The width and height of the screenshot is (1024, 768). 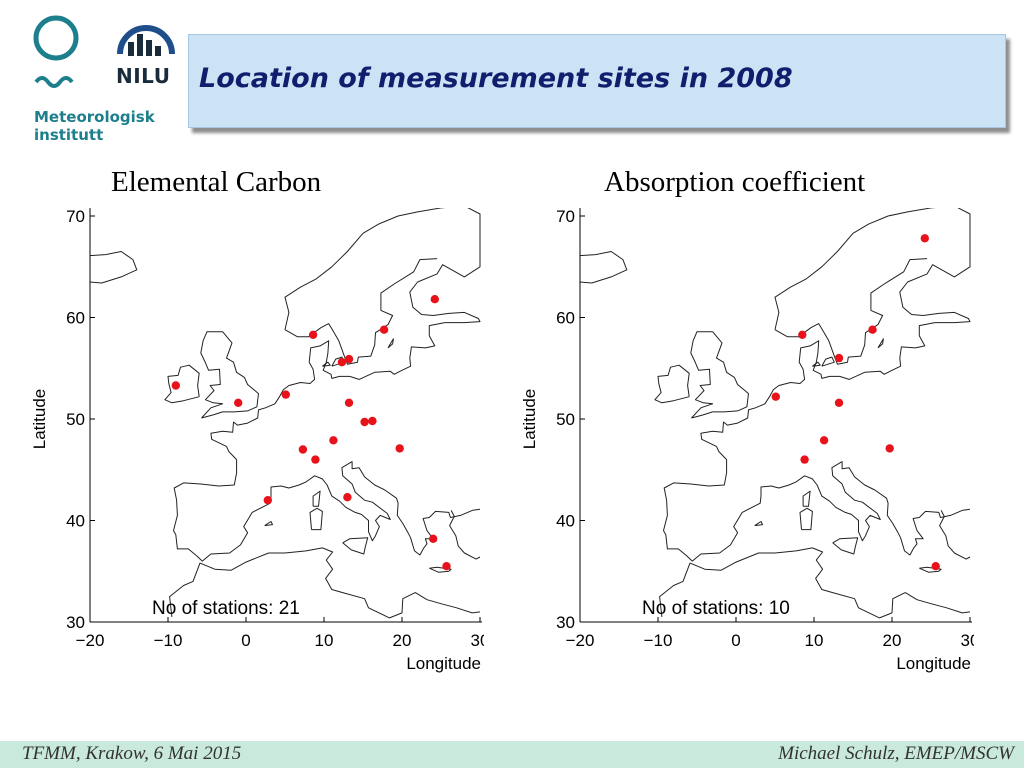 What do you see at coordinates (896, 753) in the screenshot?
I see `footer-right-text: Michael Schulz, EMEP/MSCW` at bounding box center [896, 753].